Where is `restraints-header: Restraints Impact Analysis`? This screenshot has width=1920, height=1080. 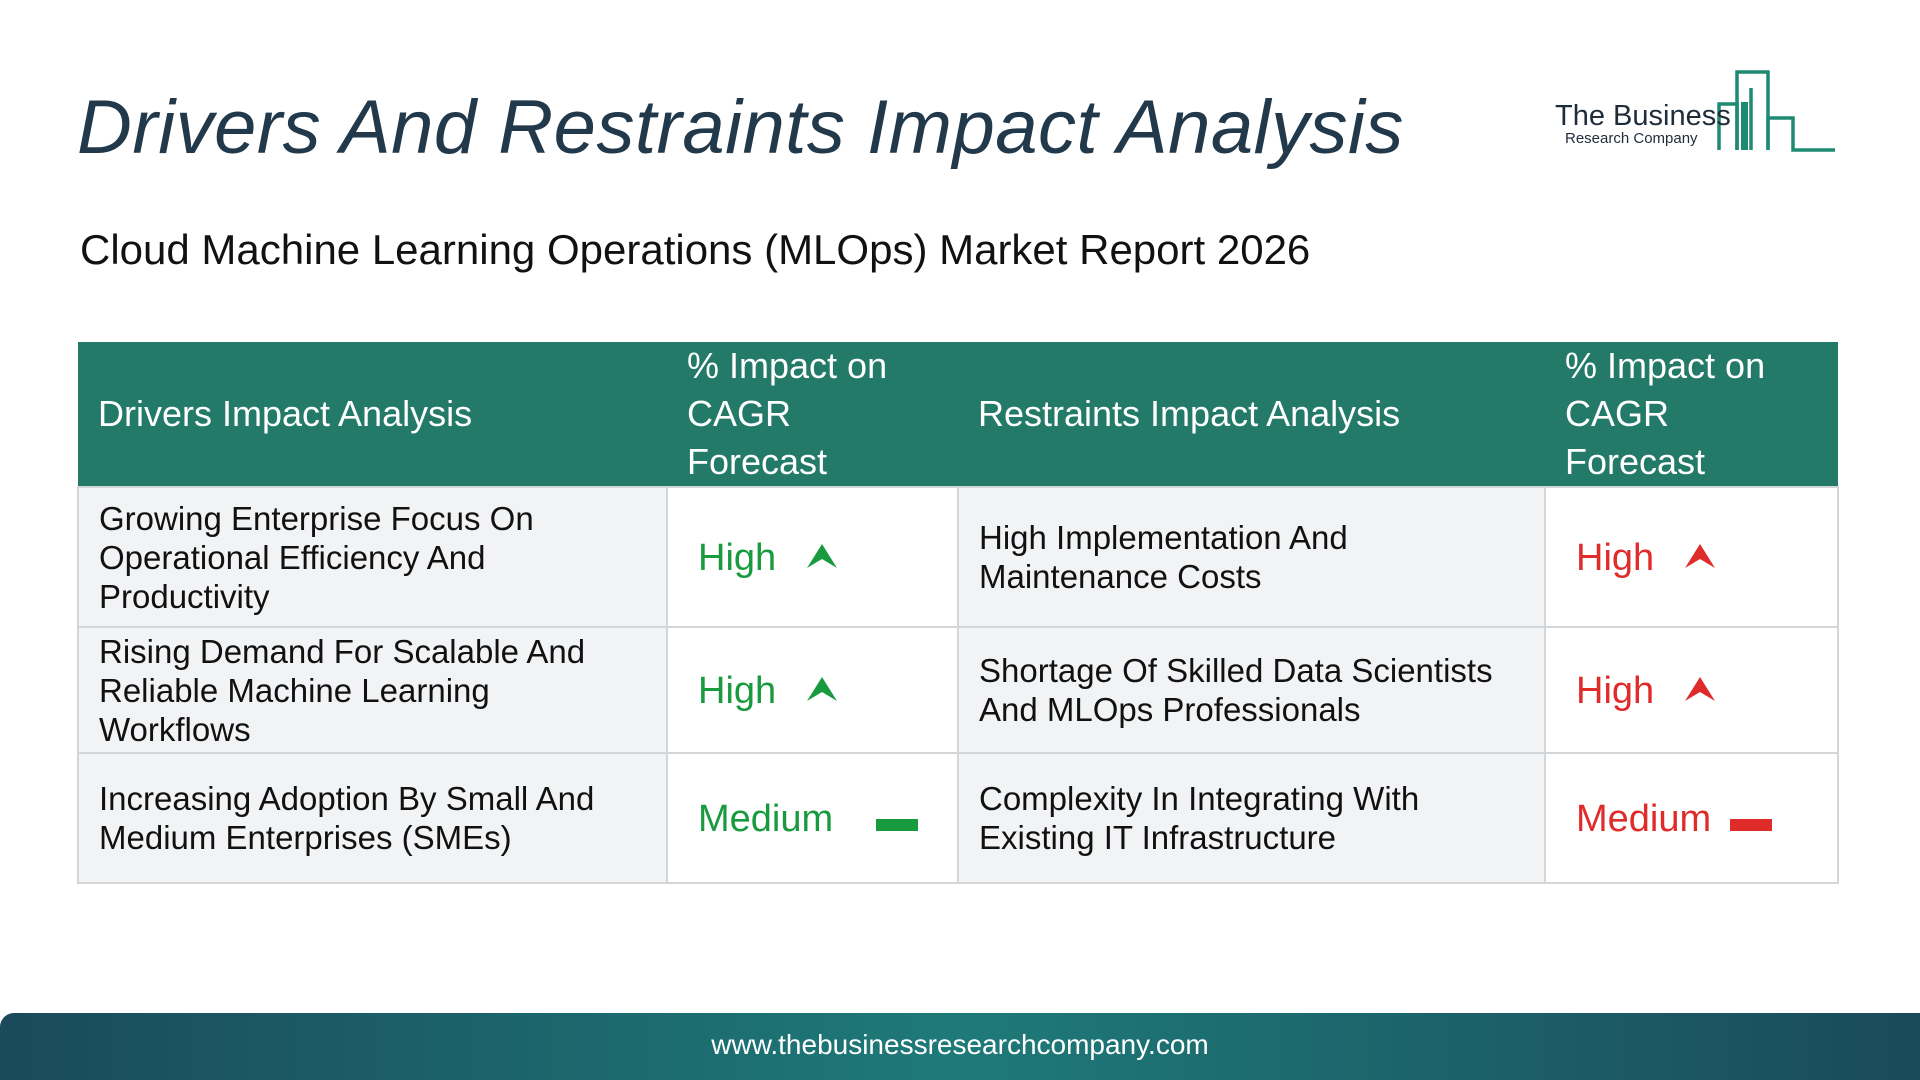
restraints-header: Restraints Impact Analysis is located at coordinates (1251, 414).